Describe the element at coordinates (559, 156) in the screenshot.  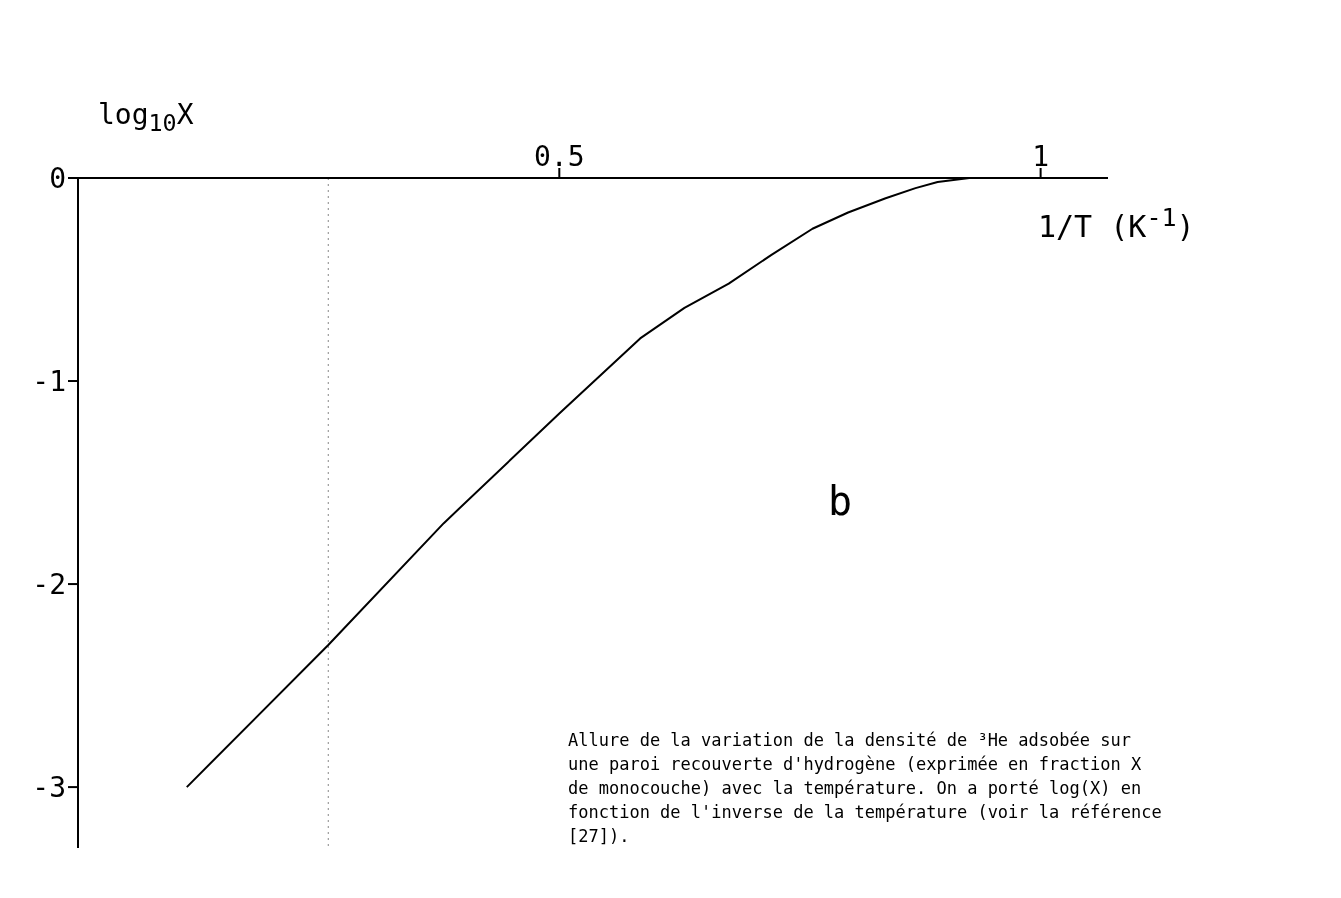
I see `x-tick-label: 0.5` at that location.